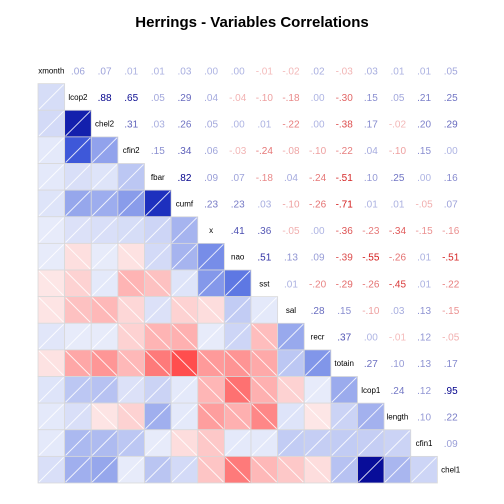 Image resolution: width=504 pixels, height=504 pixels. What do you see at coordinates (318, 125) in the screenshot?
I see `corr-value-chel2-recr: .00` at bounding box center [318, 125].